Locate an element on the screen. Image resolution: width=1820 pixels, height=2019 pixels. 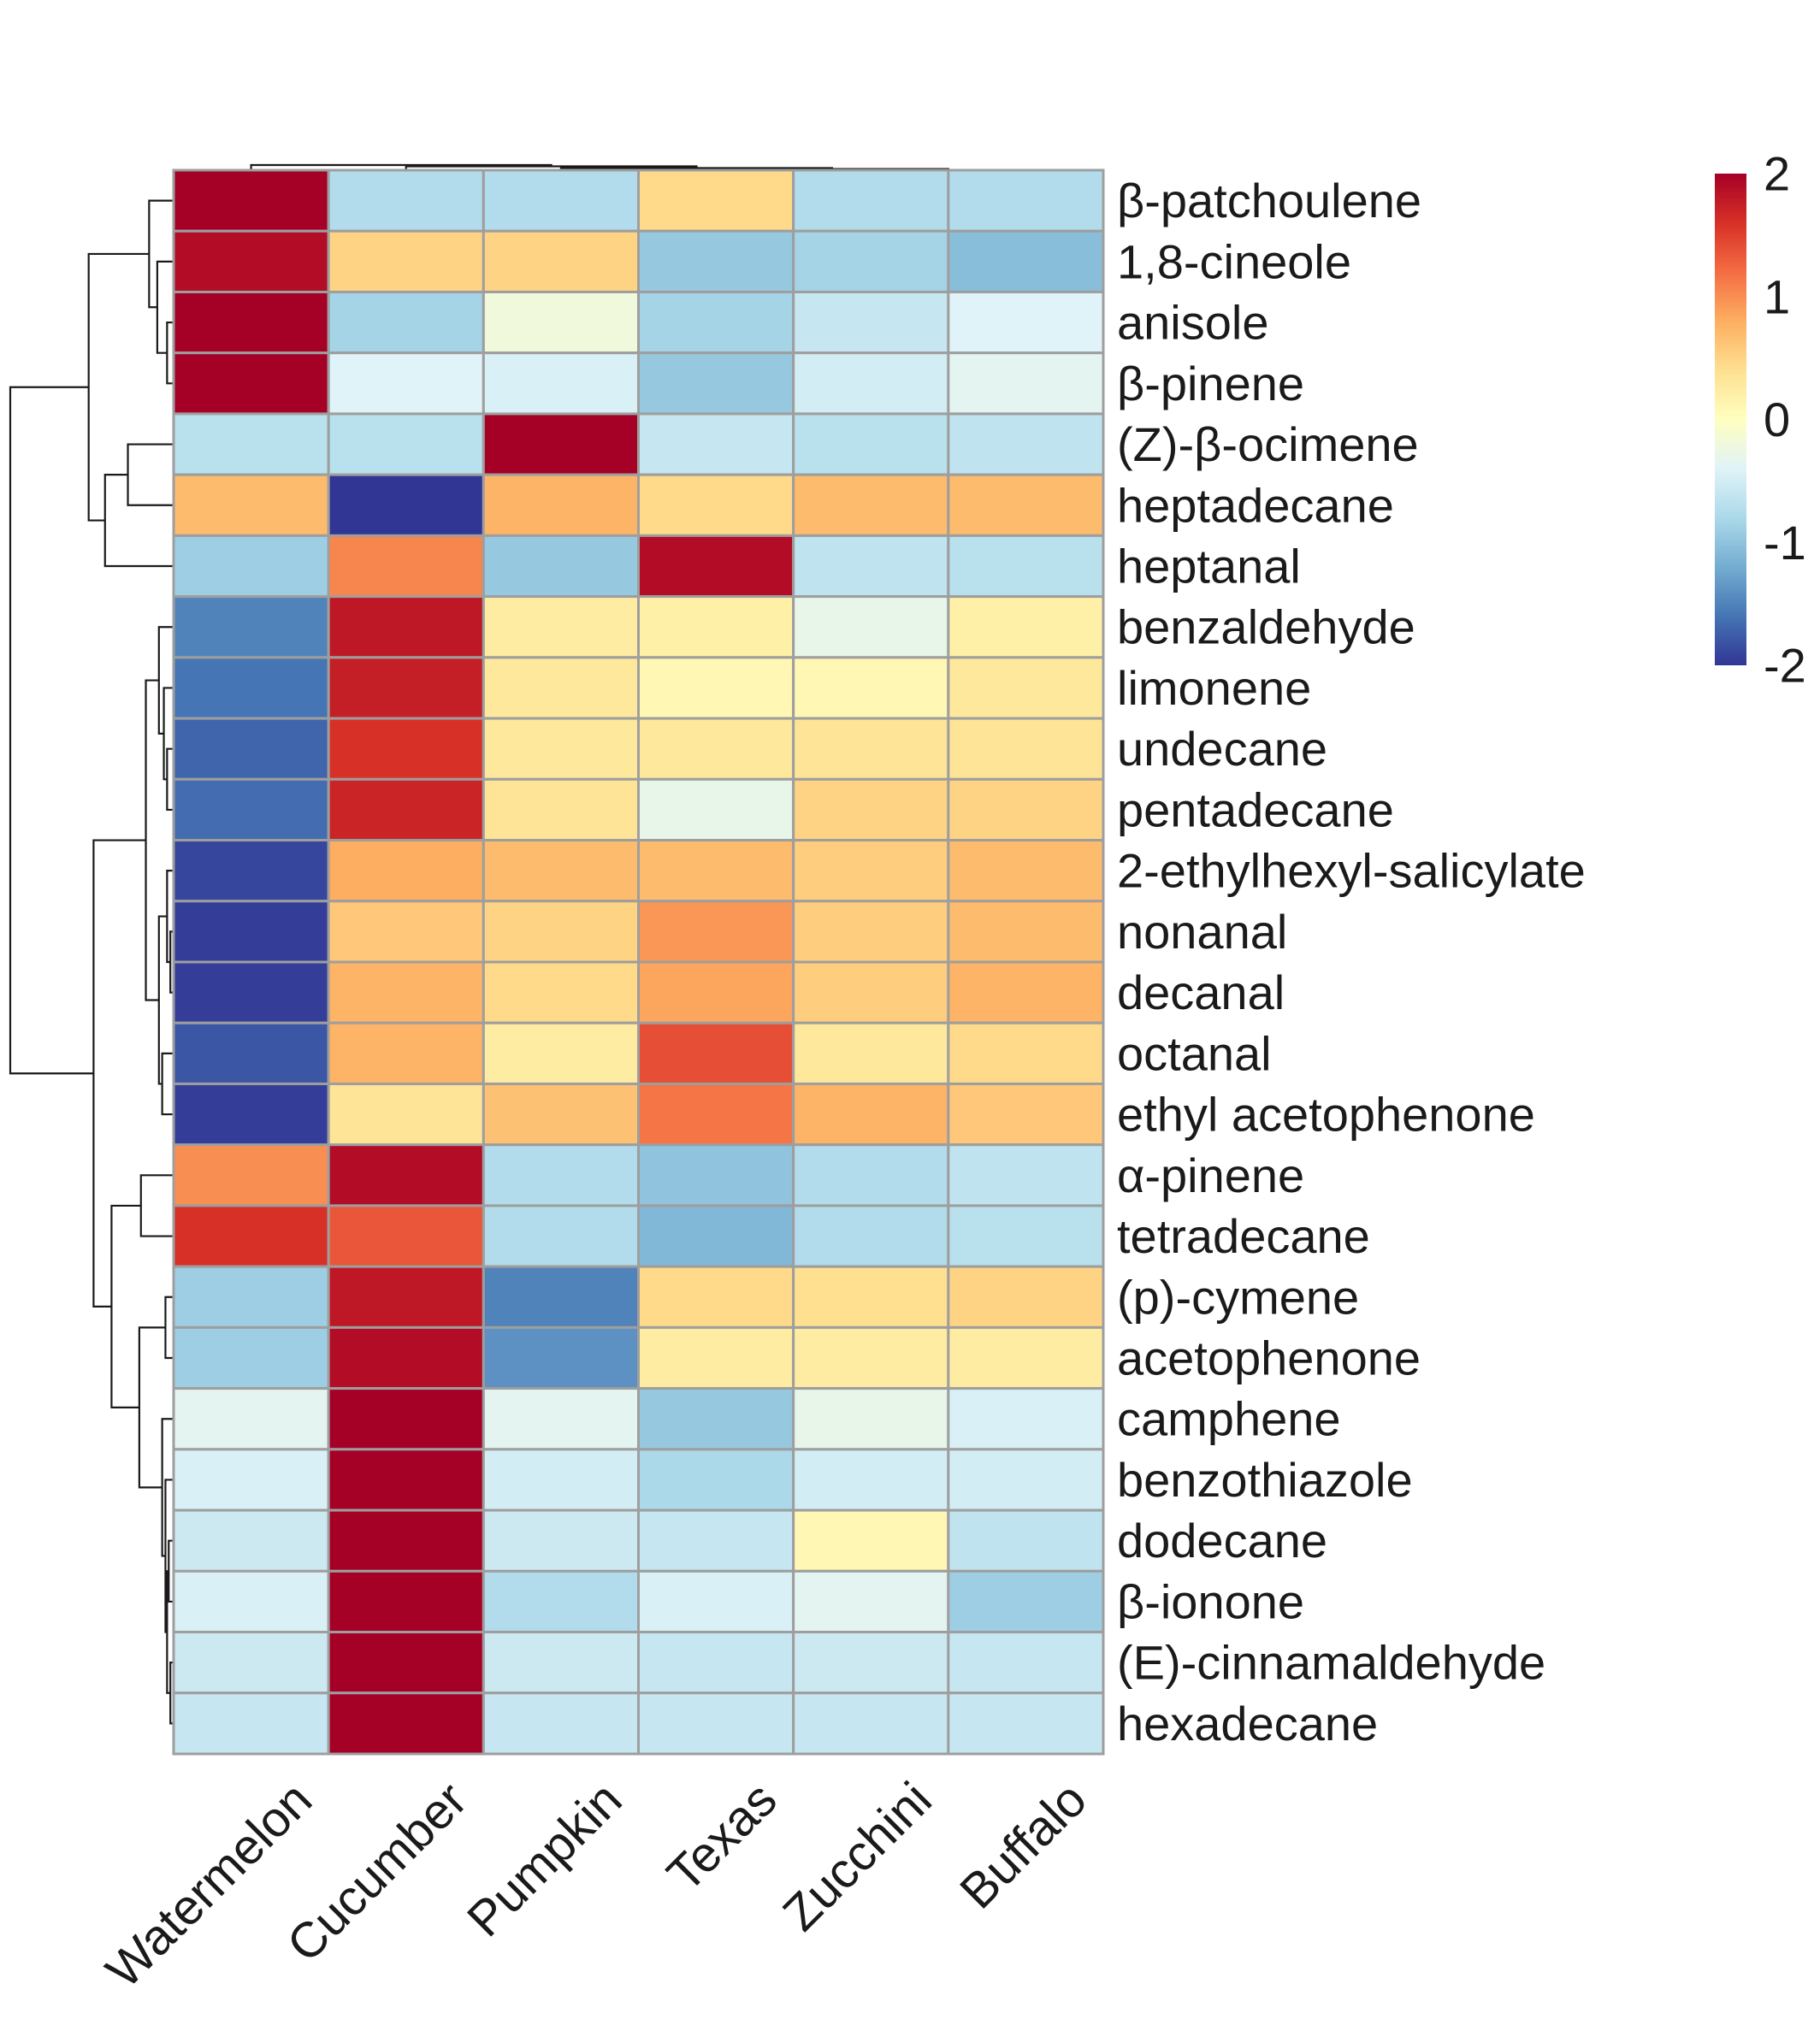
row-label: (Z)-β-ocimene is located at coordinates (1268, 444).